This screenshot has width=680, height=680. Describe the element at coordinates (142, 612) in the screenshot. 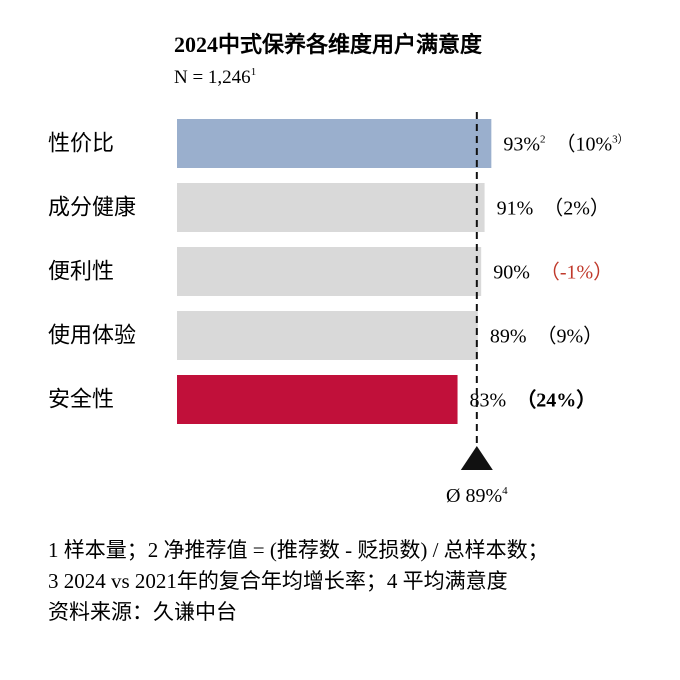

I see `footnote-source: 资料来源：久谦中台` at that location.